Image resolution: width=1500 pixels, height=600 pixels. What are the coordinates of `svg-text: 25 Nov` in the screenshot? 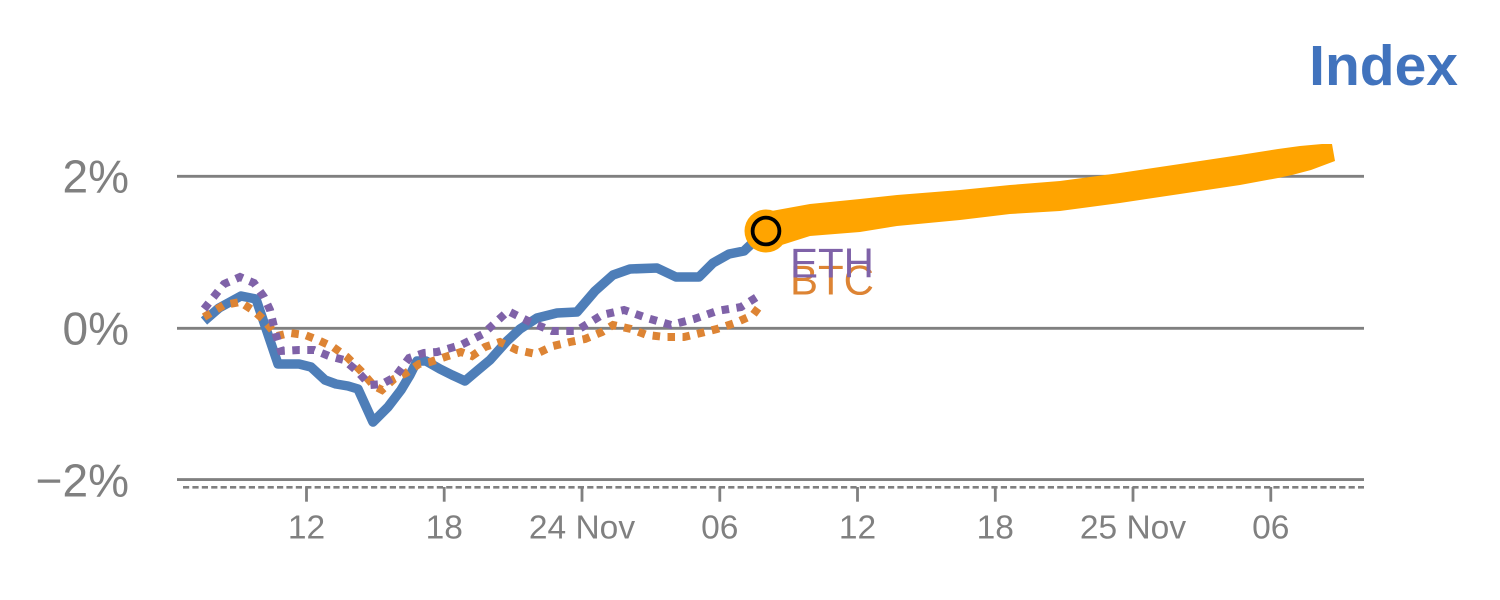 It's located at (1133, 528).